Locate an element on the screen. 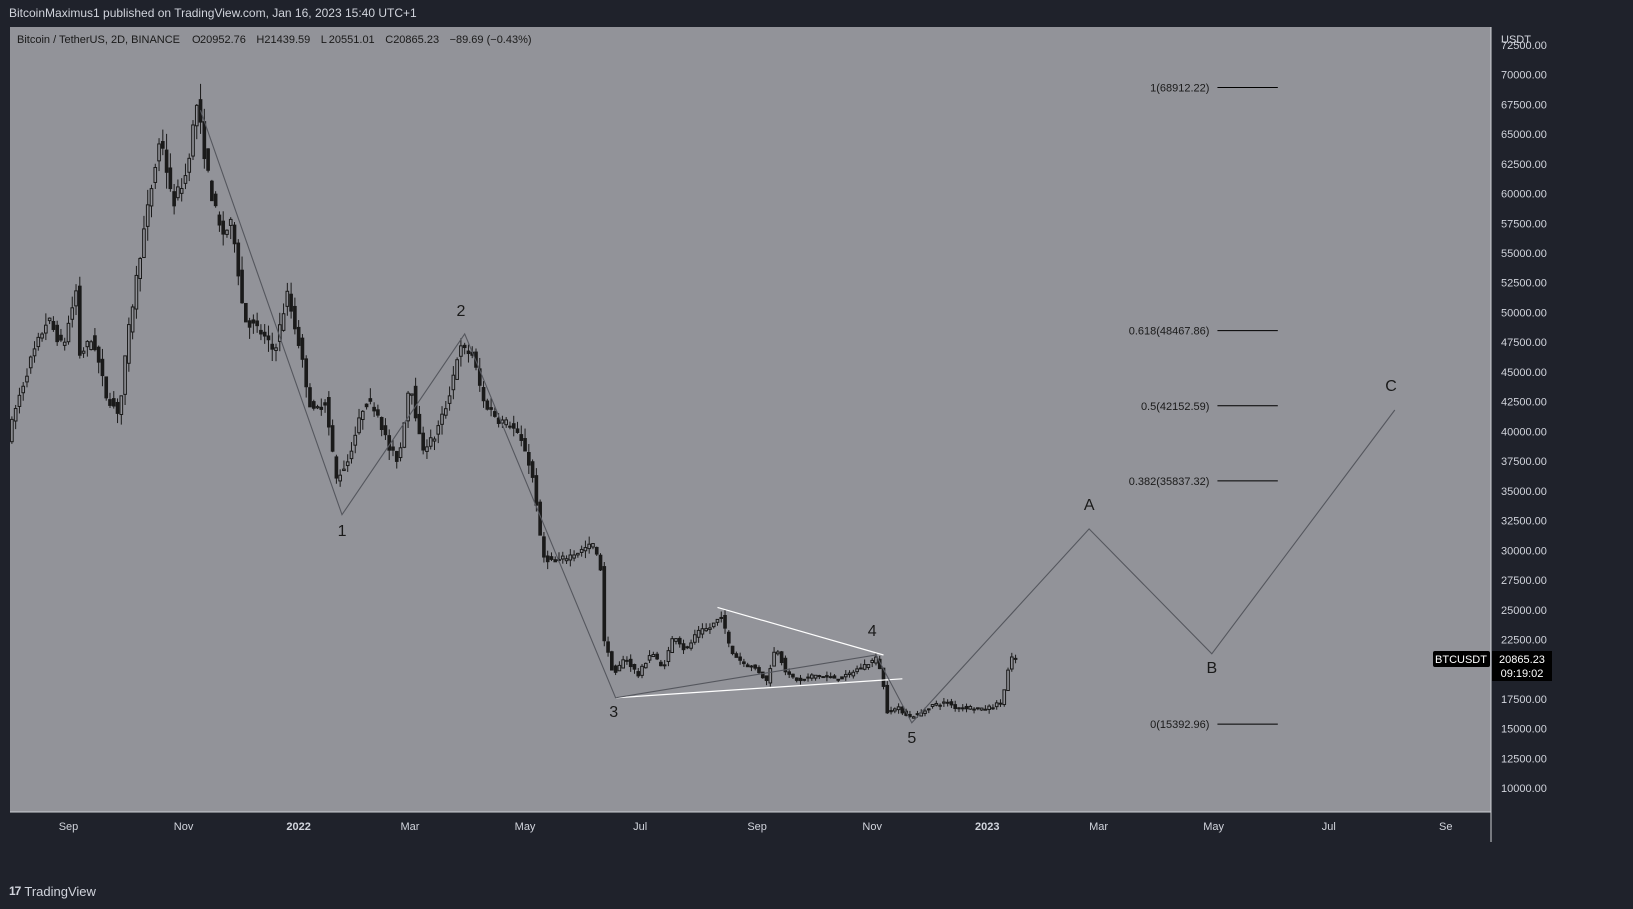 This screenshot has width=1633, height=909. y-tick-label: 10000.00 is located at coordinates (1524, 789).